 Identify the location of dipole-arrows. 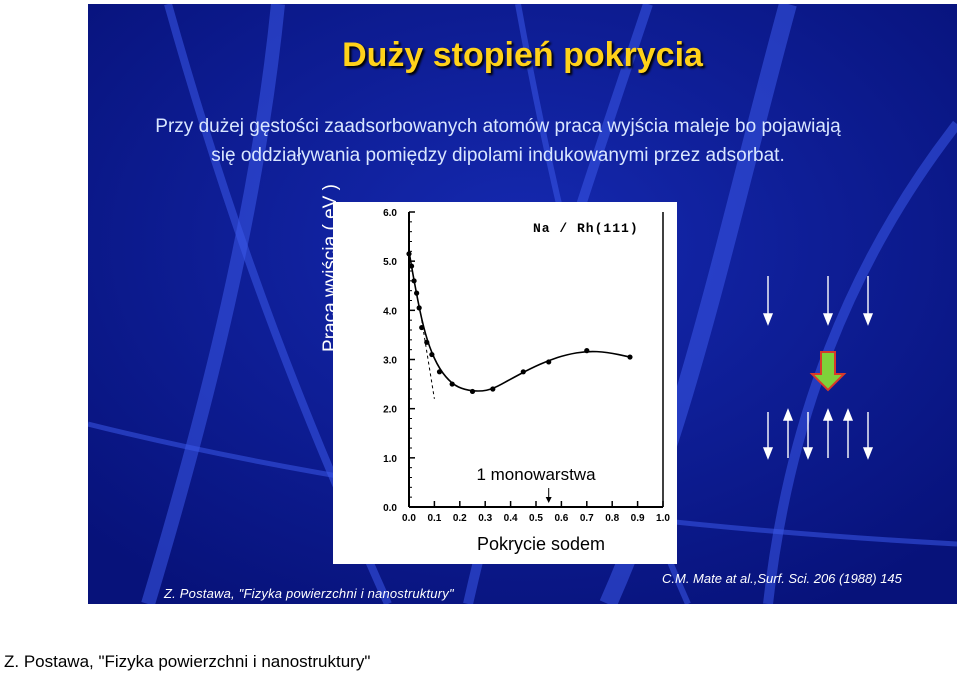
(818, 368).